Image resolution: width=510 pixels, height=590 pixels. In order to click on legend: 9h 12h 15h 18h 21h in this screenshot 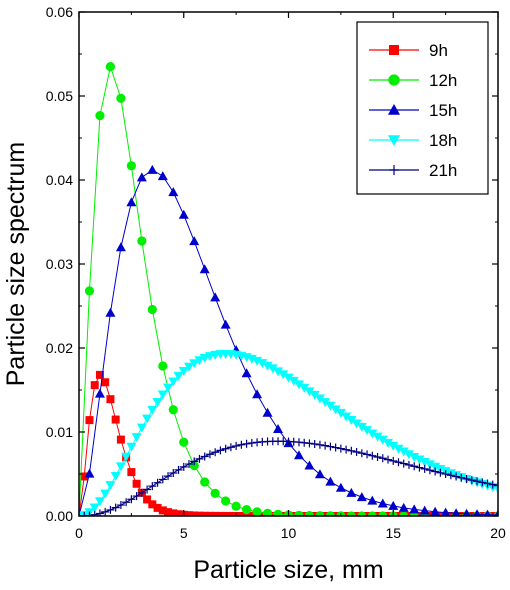, I will do `click(422, 108)`.